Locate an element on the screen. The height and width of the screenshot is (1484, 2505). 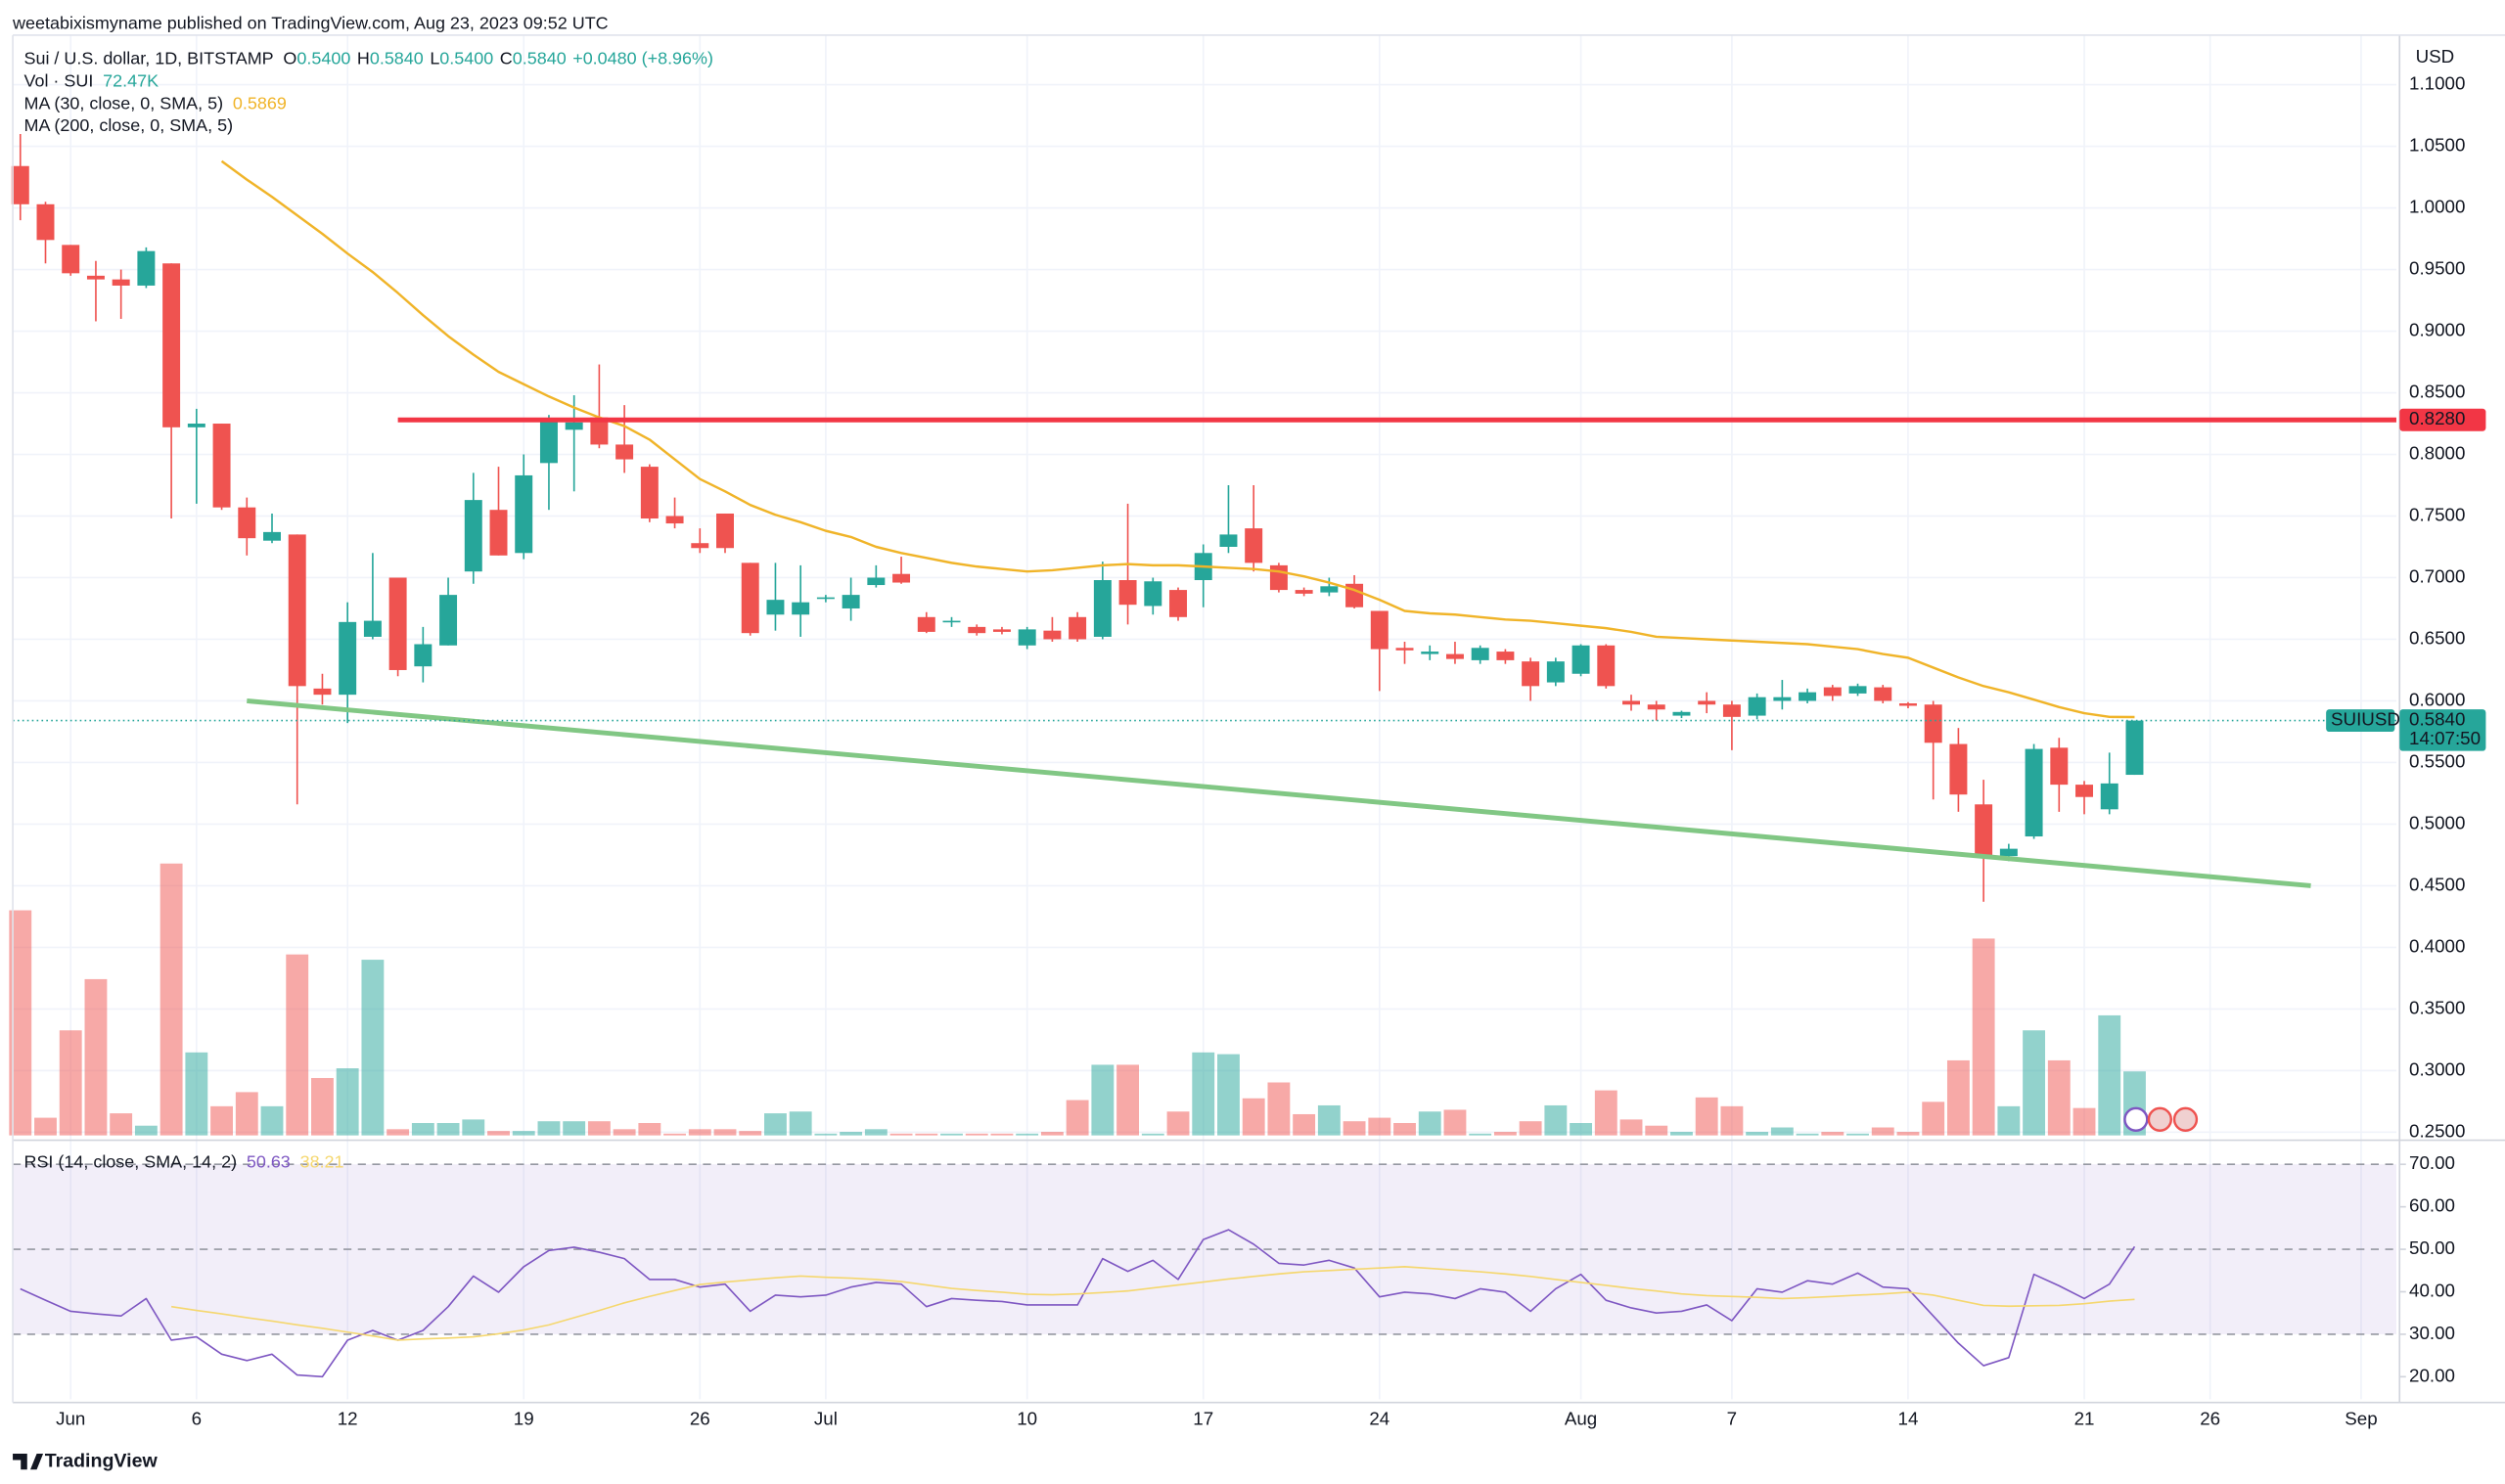
x-tick-label: 17 is located at coordinates (1203, 1419).